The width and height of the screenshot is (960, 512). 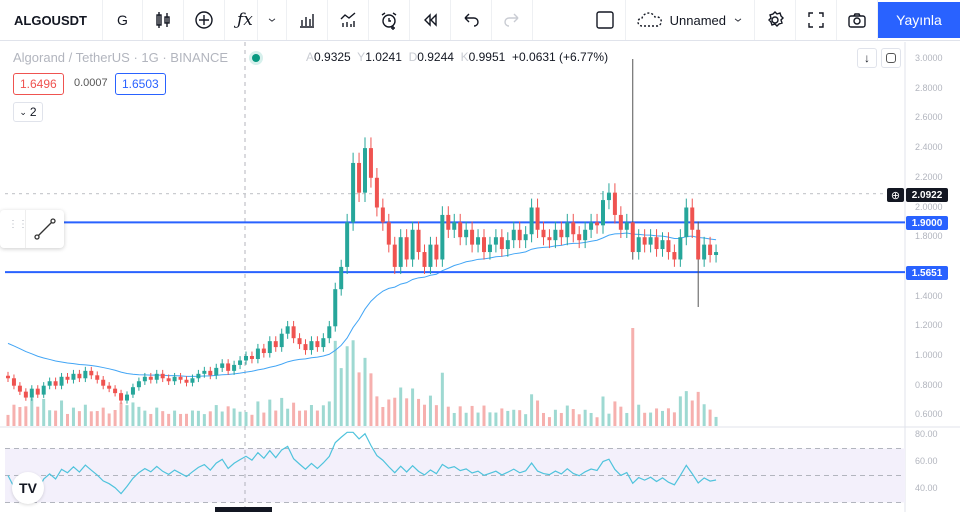 I want to click on symbol-search: ALGOUSDT, so click(x=51, y=20).